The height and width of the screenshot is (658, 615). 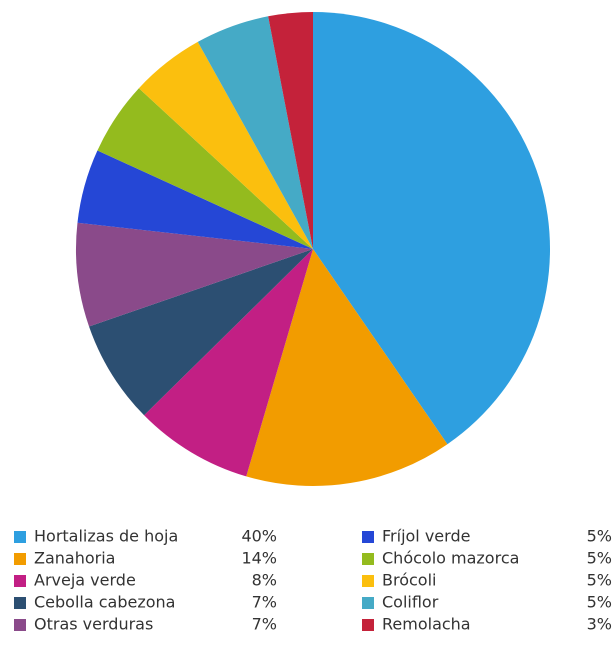 What do you see at coordinates (74, 558) in the screenshot?
I see `legend-label: Zanahoria` at bounding box center [74, 558].